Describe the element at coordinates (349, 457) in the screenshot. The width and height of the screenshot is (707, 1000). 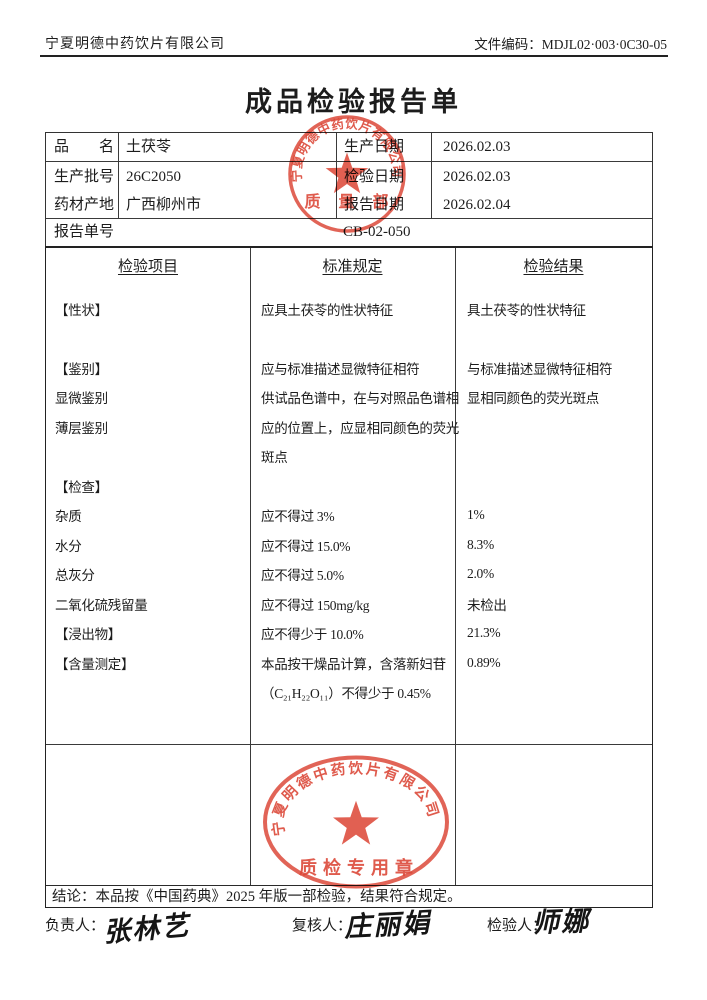
I see `table-row: 斑点` at that location.